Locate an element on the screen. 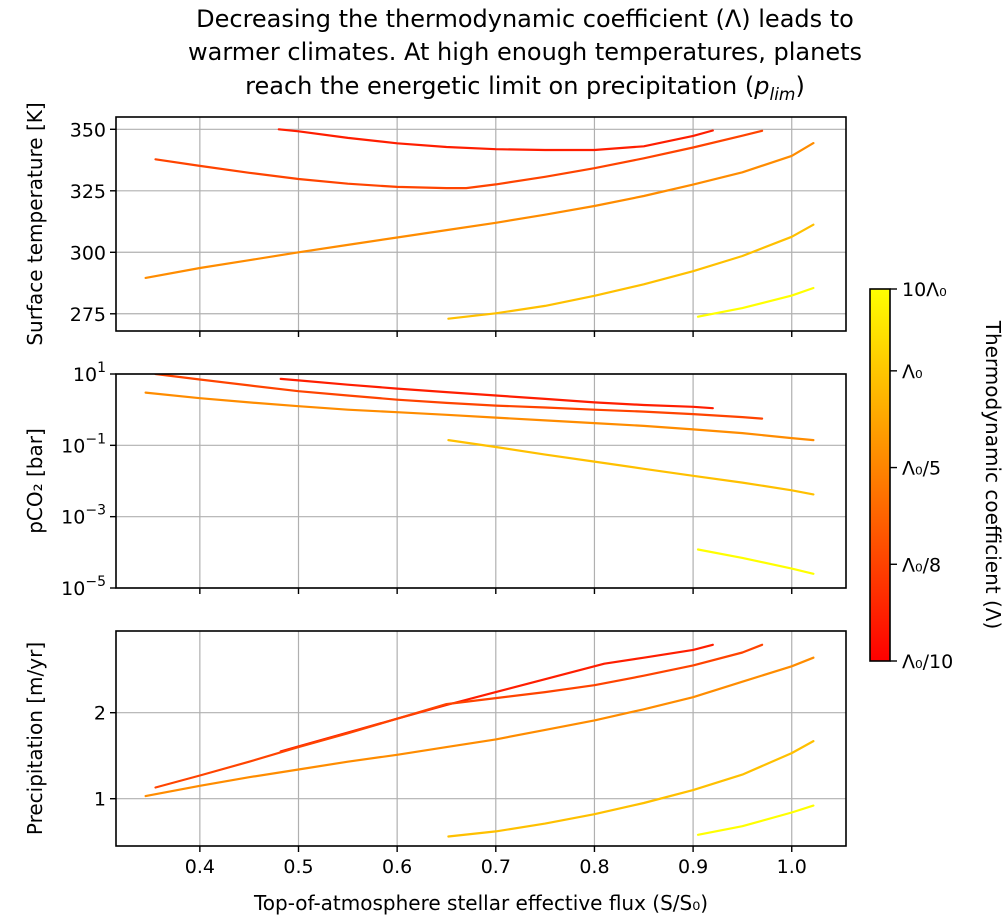  title-symbol: p is located at coordinates (761, 86).